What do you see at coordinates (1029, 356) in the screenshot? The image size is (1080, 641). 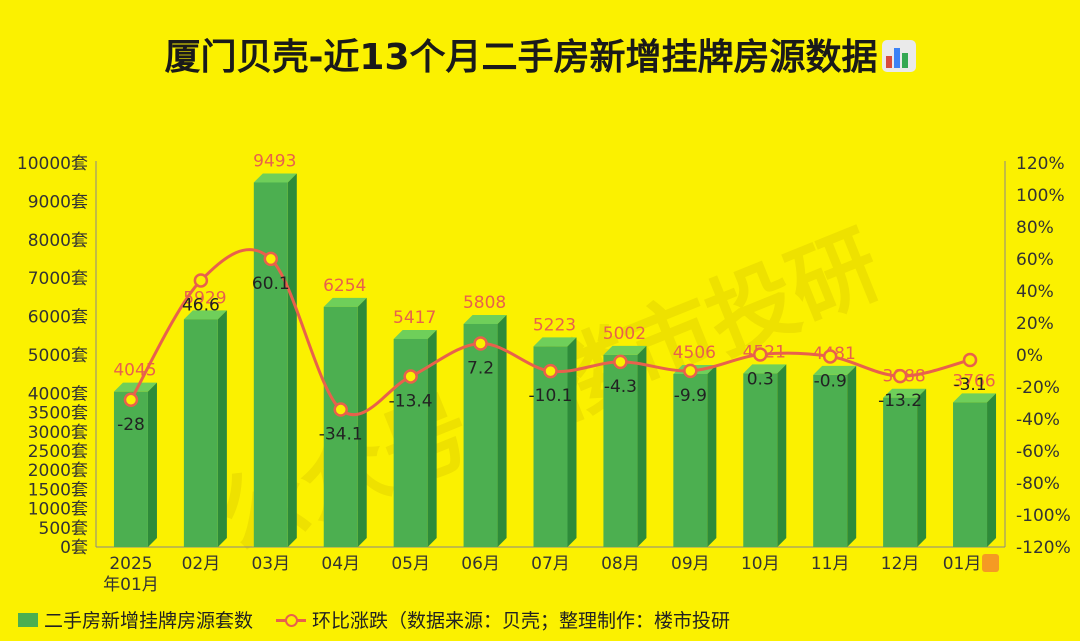 I see `right-axis-tick-label: 0%` at bounding box center [1029, 356].